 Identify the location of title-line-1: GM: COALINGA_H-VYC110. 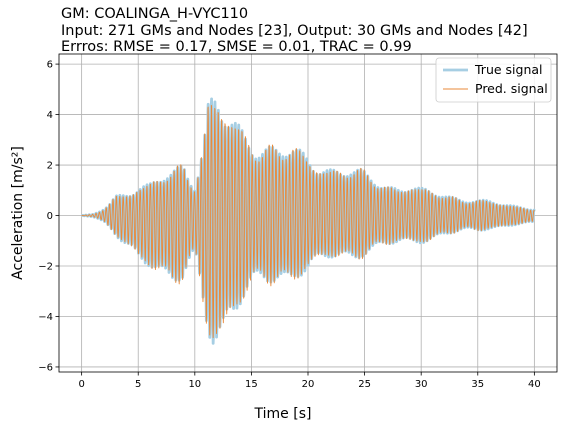
(155, 14).